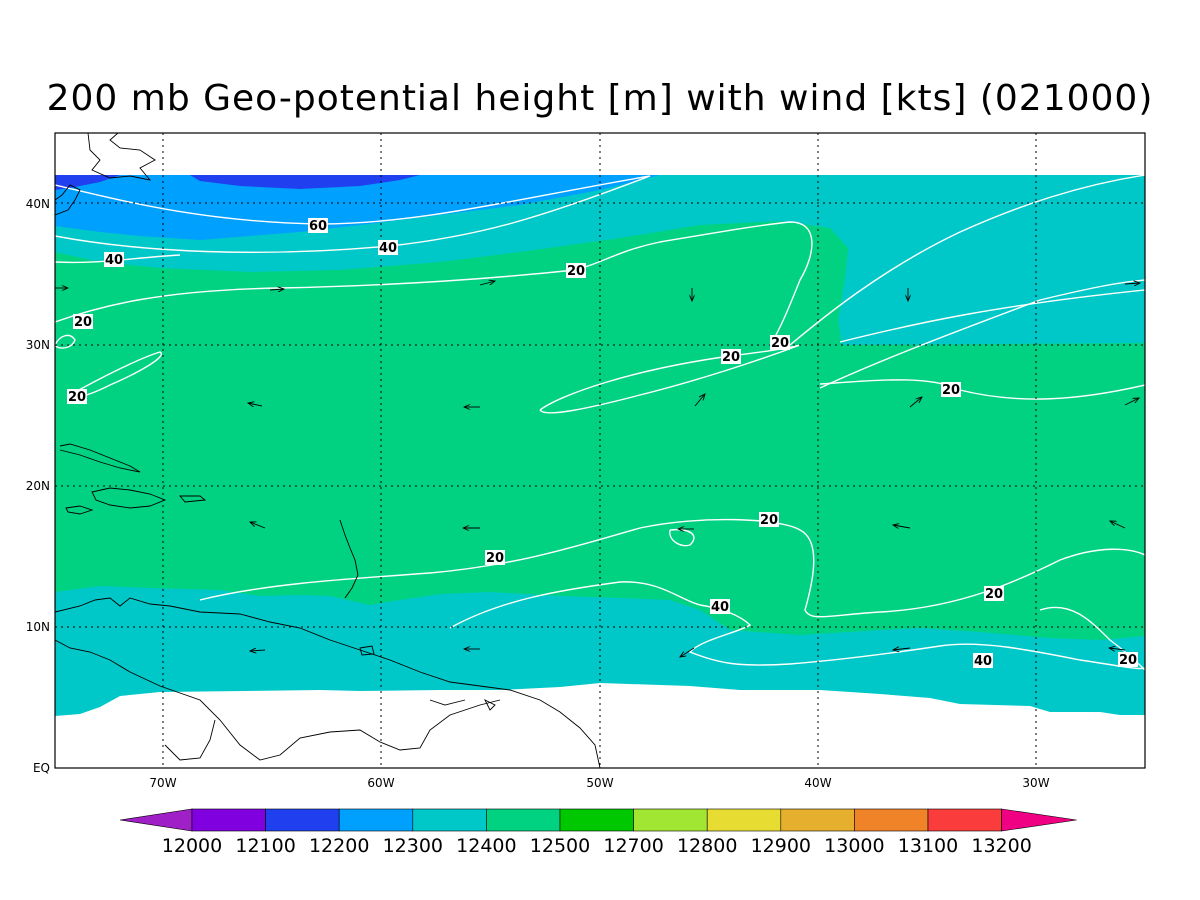 Image resolution: width=1200 pixels, height=900 pixels. What do you see at coordinates (367, 650) in the screenshot?
I see `coast-trinidad` at bounding box center [367, 650].